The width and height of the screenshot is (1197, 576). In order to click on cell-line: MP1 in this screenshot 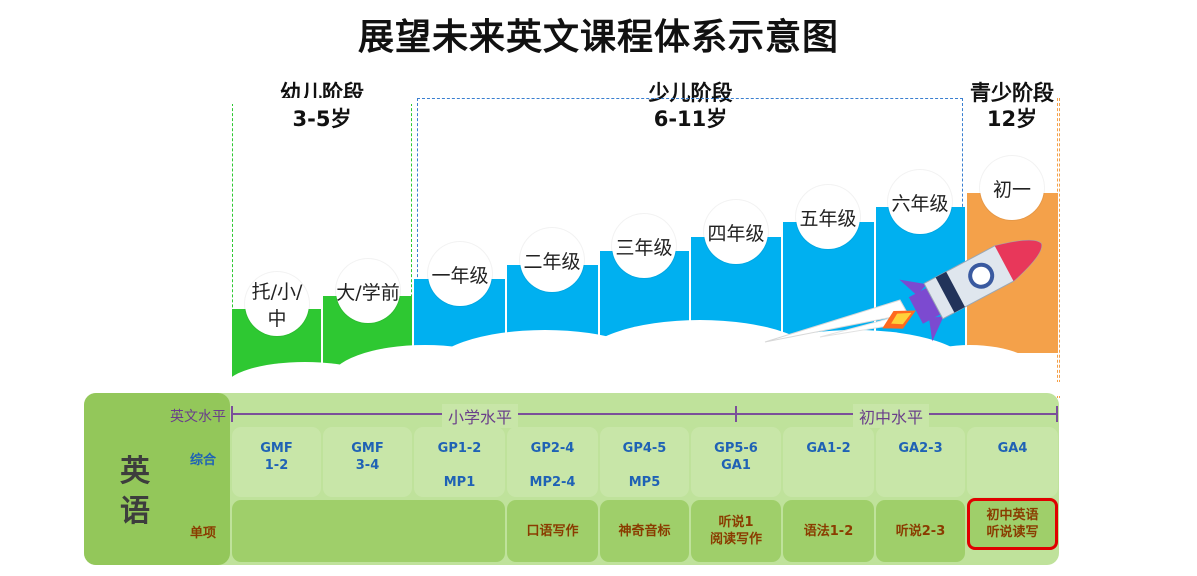, I will do `click(459, 482)`.